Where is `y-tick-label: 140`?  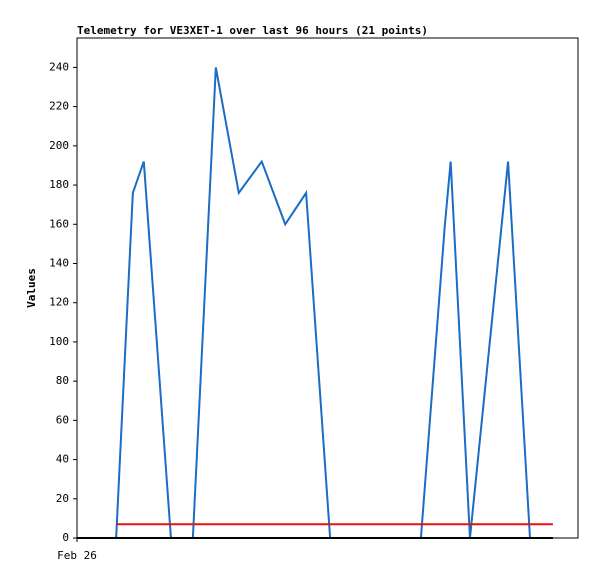
y-tick-label: 140 is located at coordinates (59, 262).